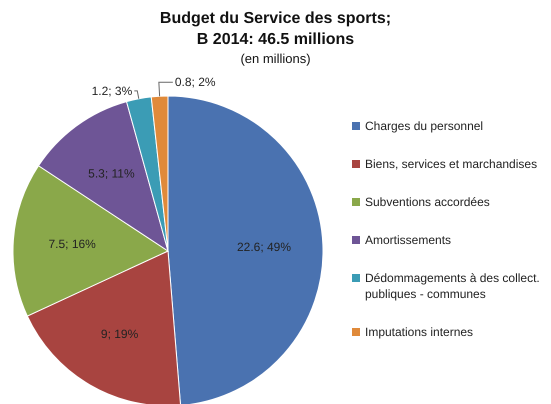  Describe the element at coordinates (451, 164) in the screenshot. I see `legend-label: Biens, services et marchandises` at that location.